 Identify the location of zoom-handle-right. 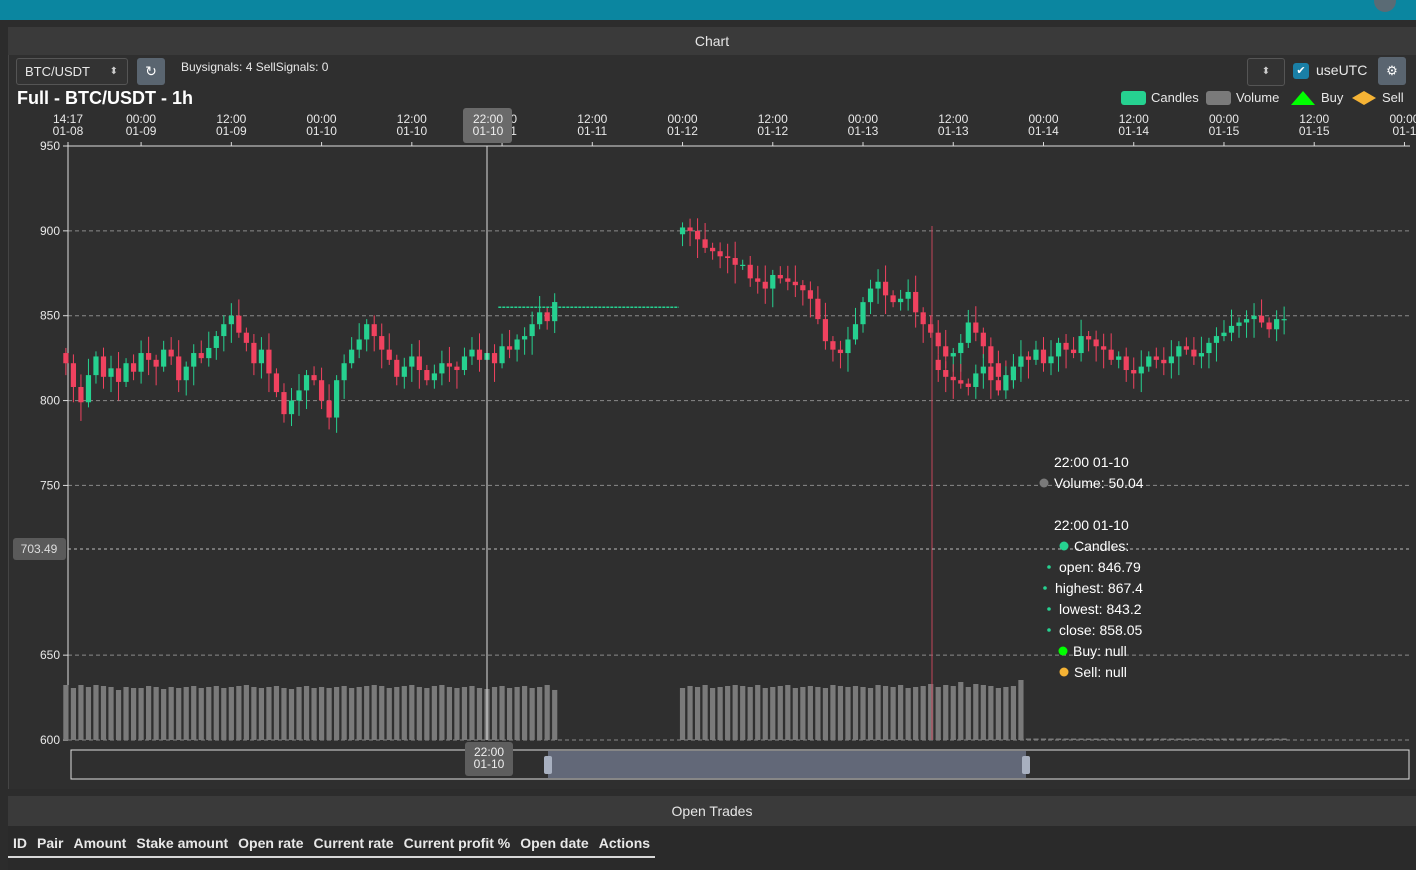
(1026, 765).